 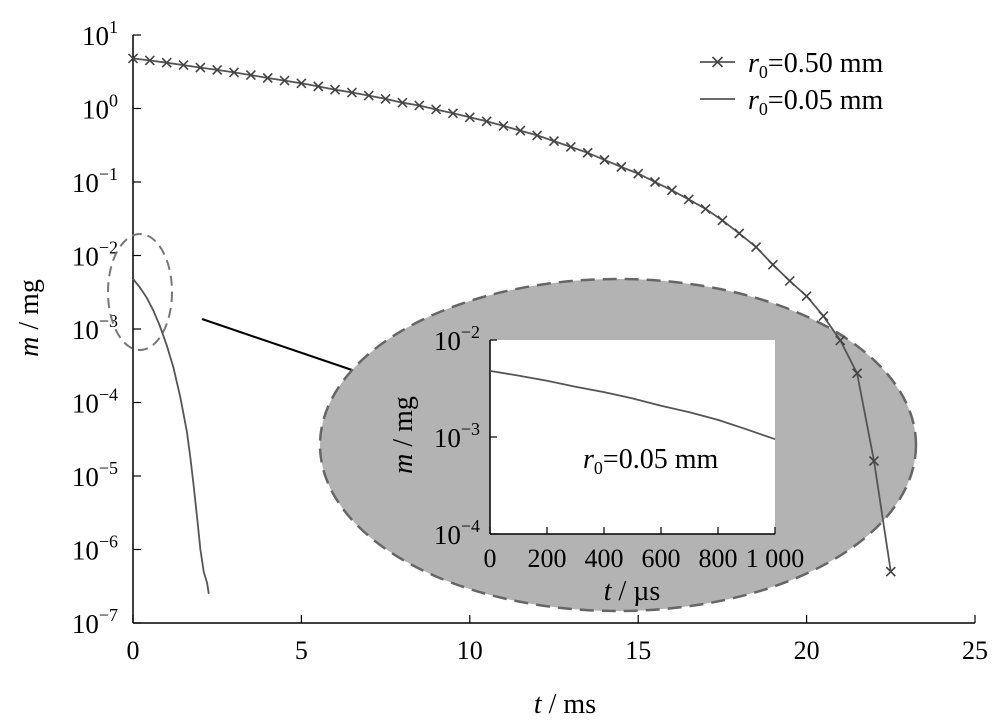 I want to click on y-tick-label: 10⁻¹, so click(x=95, y=181).